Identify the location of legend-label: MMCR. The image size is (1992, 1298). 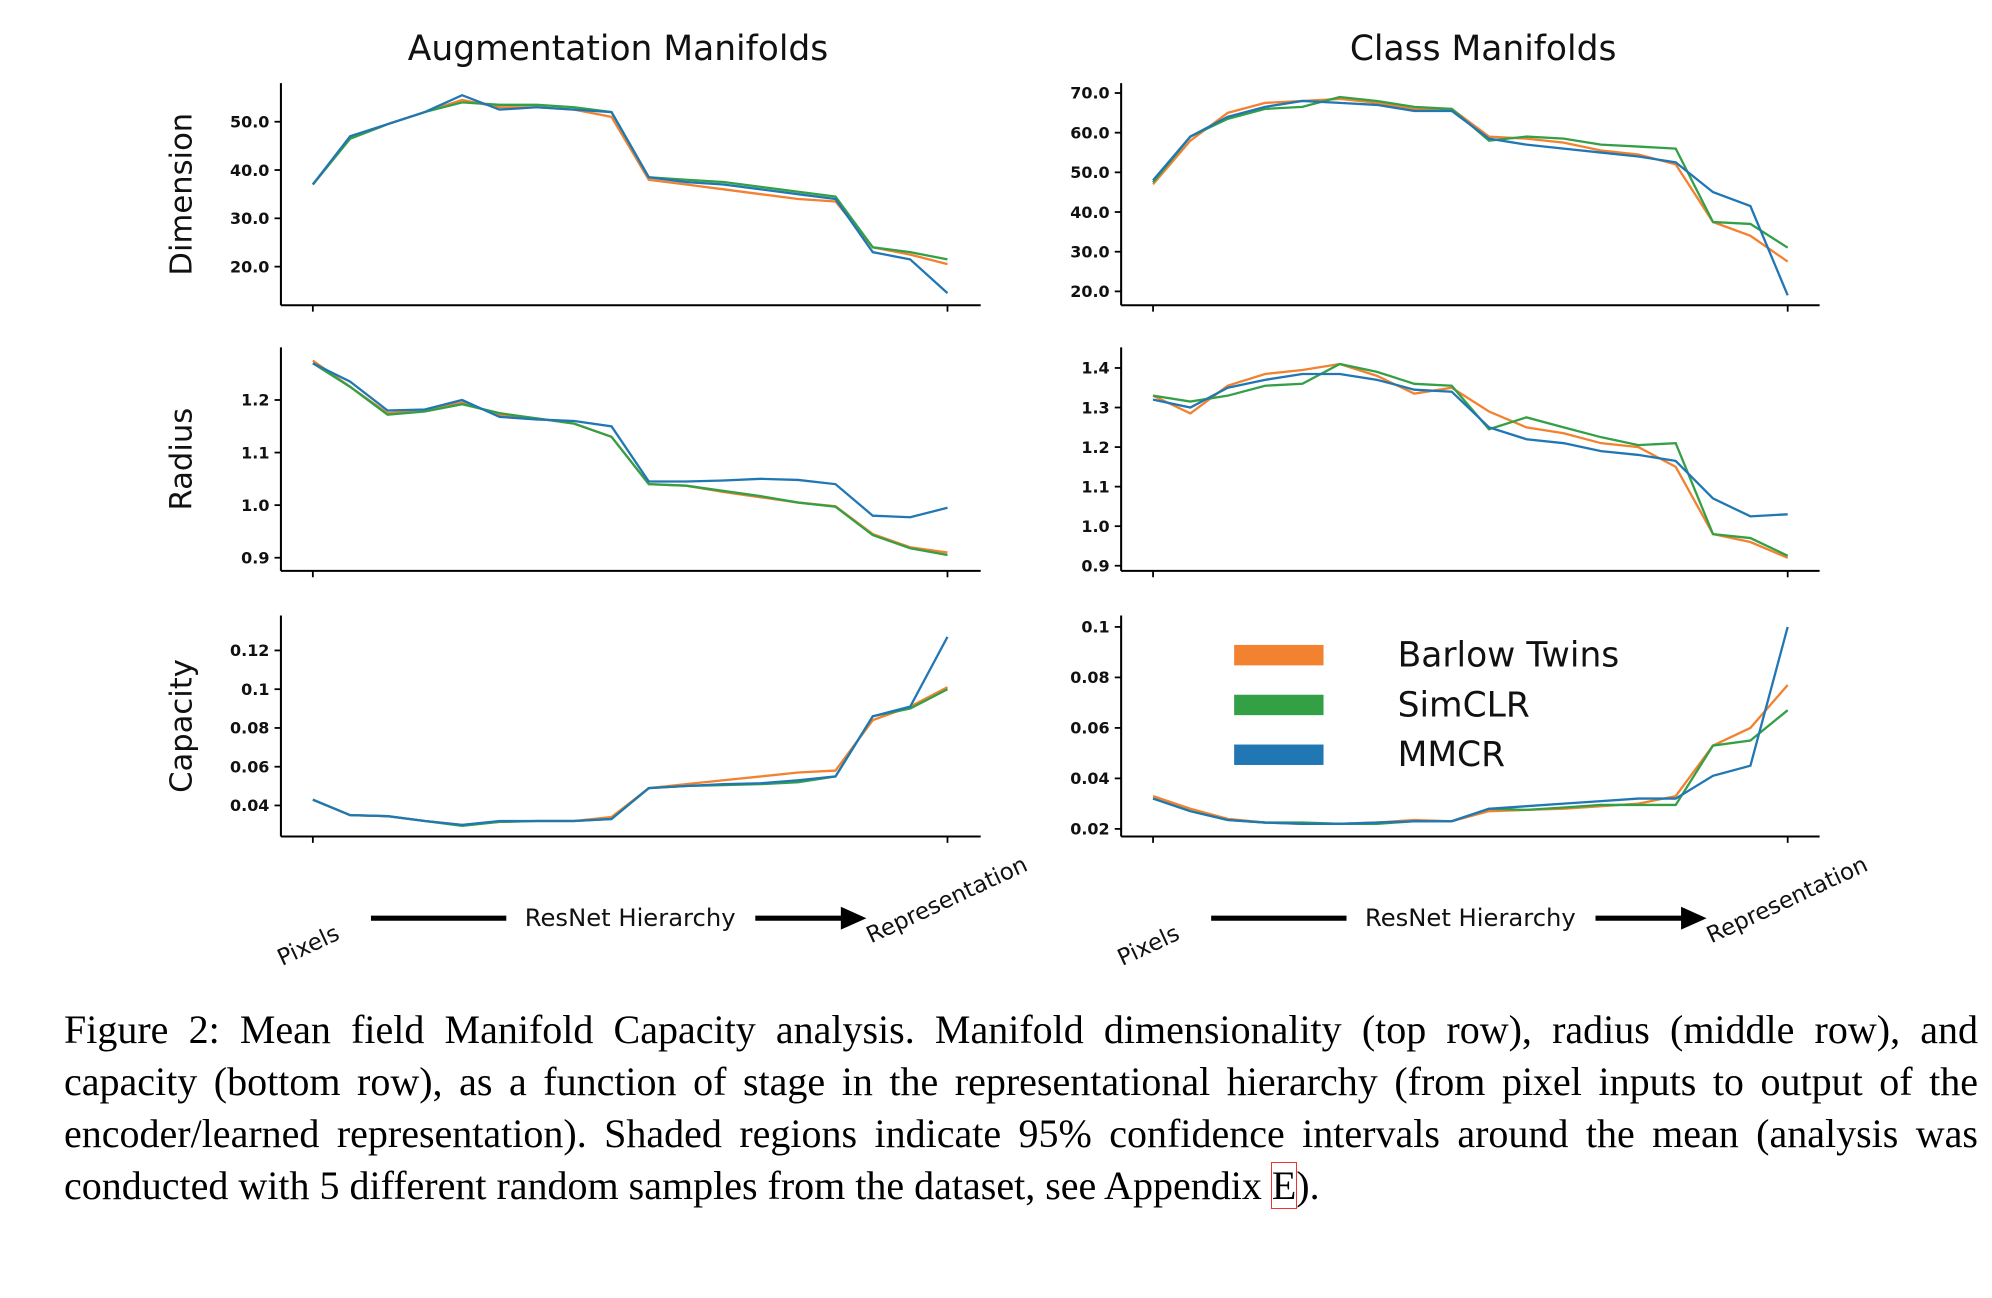
(1452, 755).